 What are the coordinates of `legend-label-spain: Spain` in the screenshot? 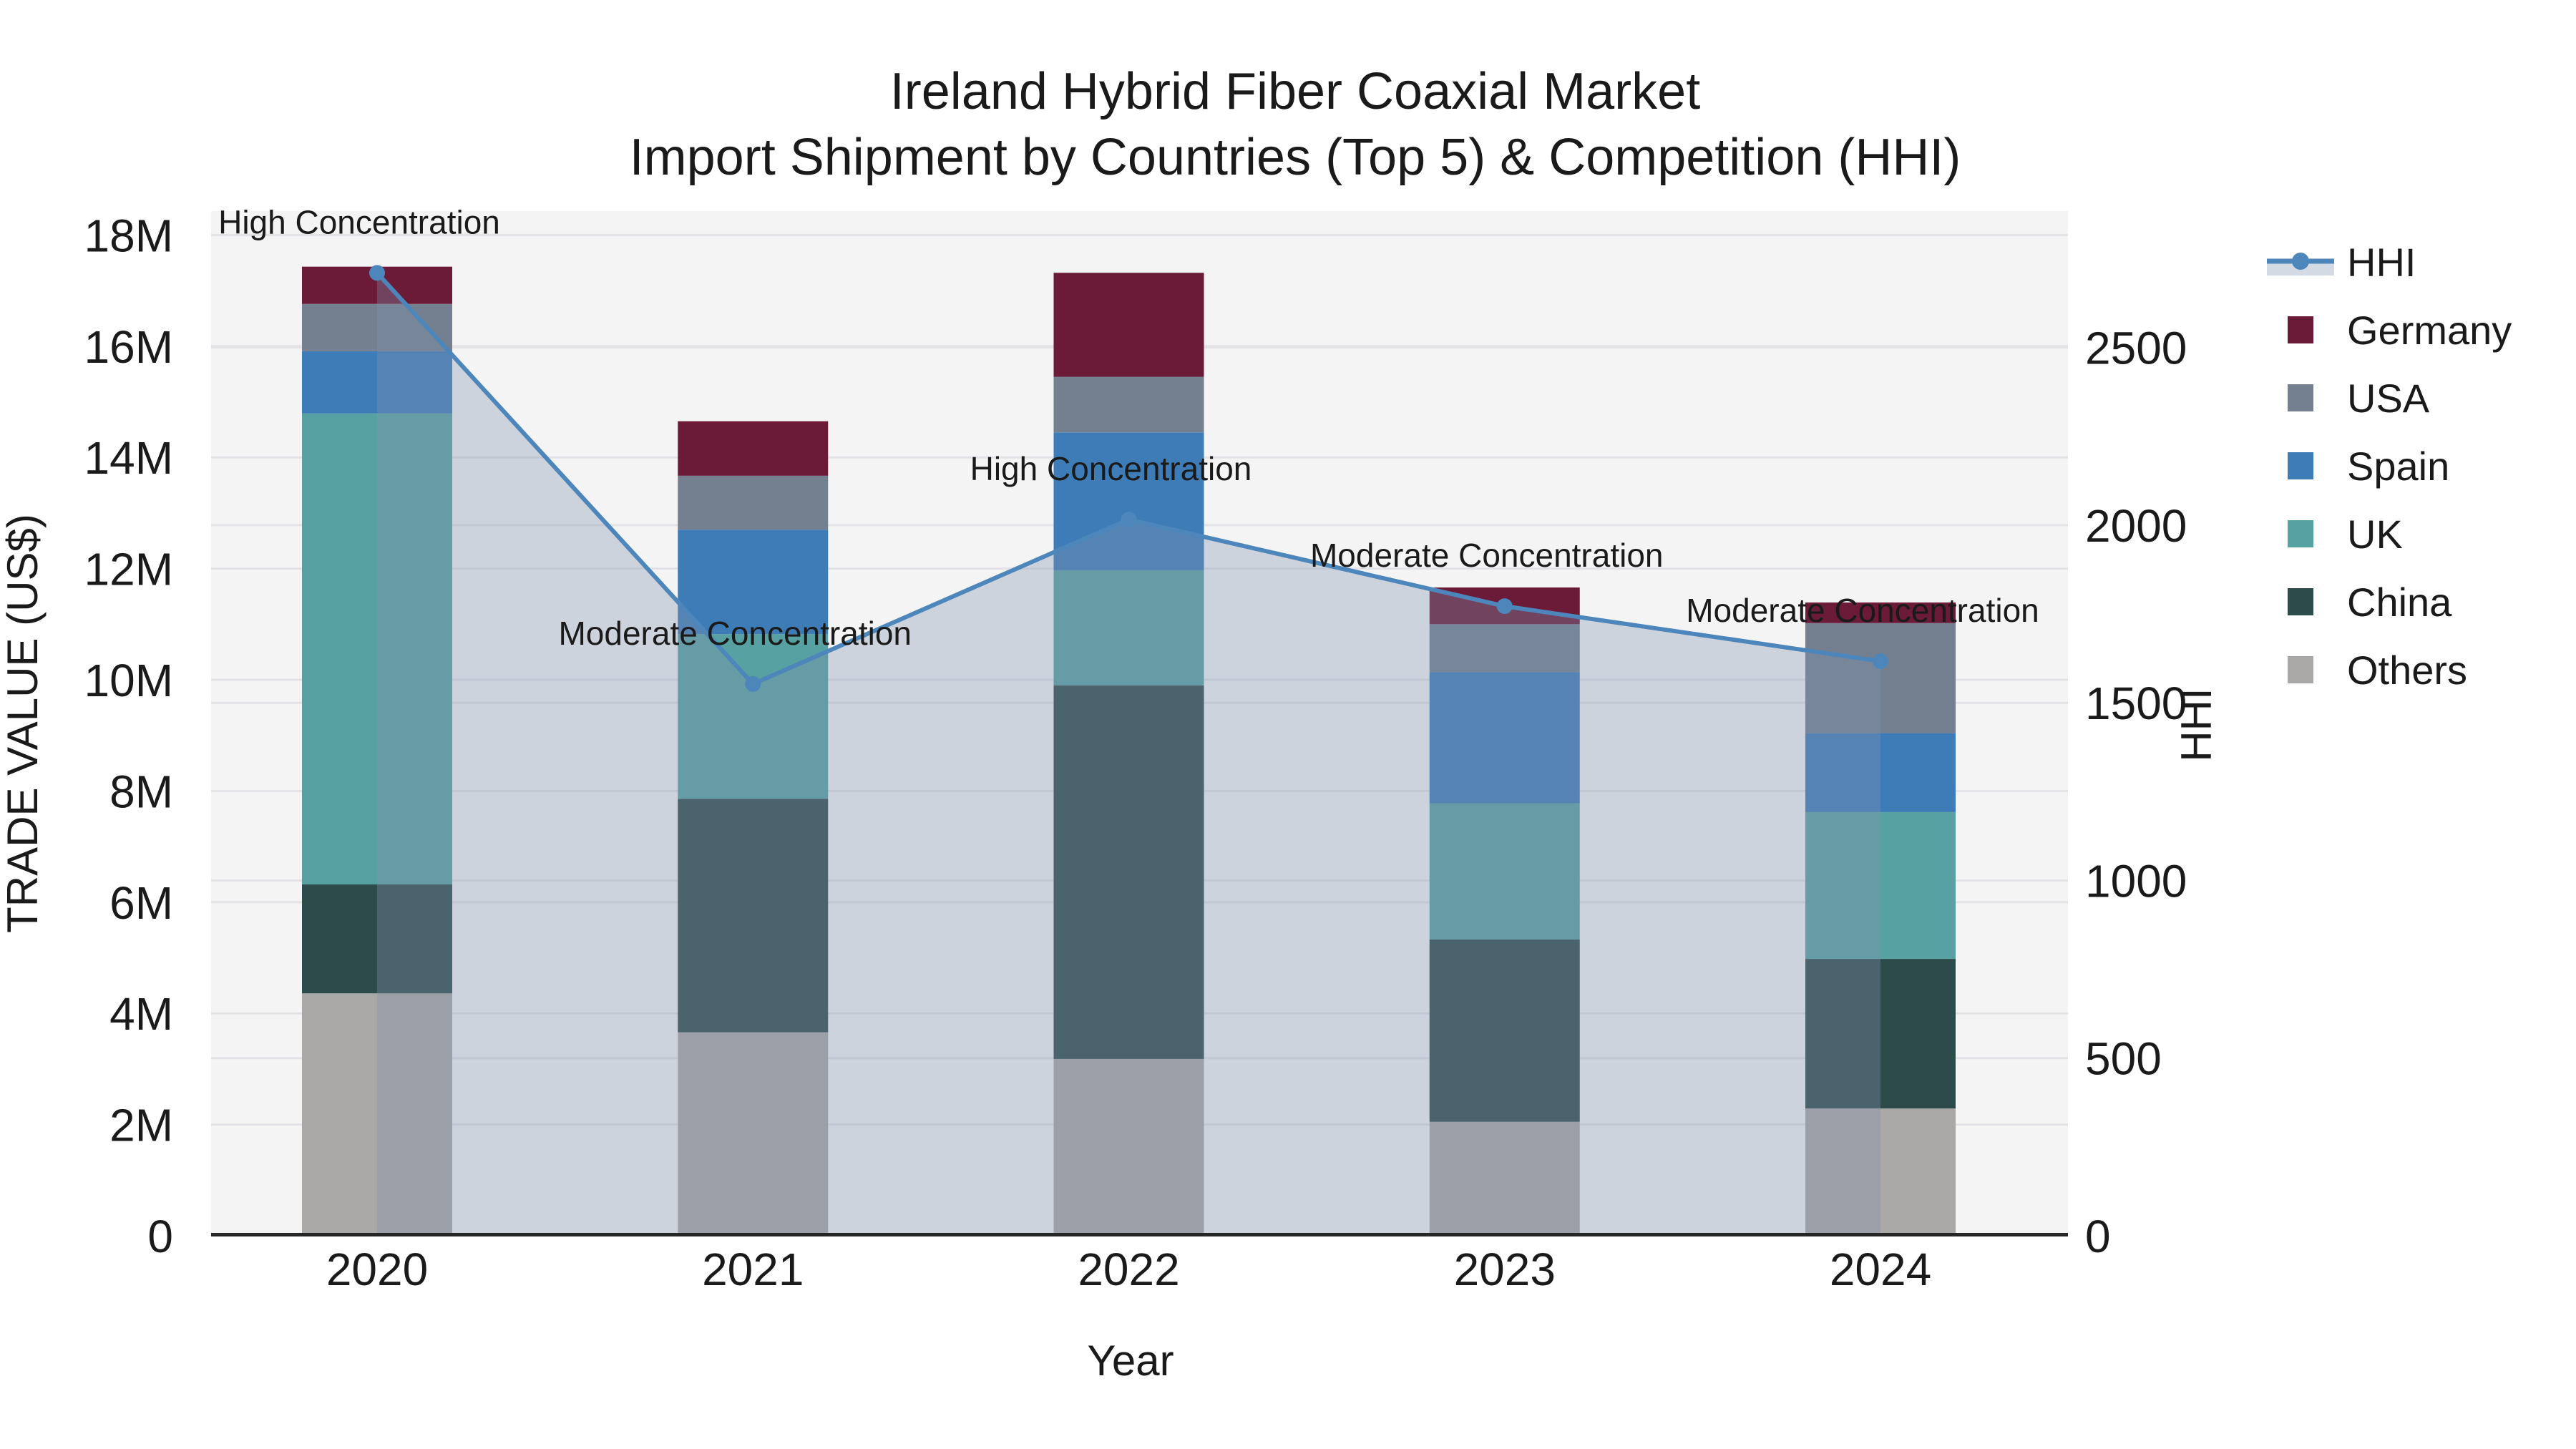 It's located at (2398, 466).